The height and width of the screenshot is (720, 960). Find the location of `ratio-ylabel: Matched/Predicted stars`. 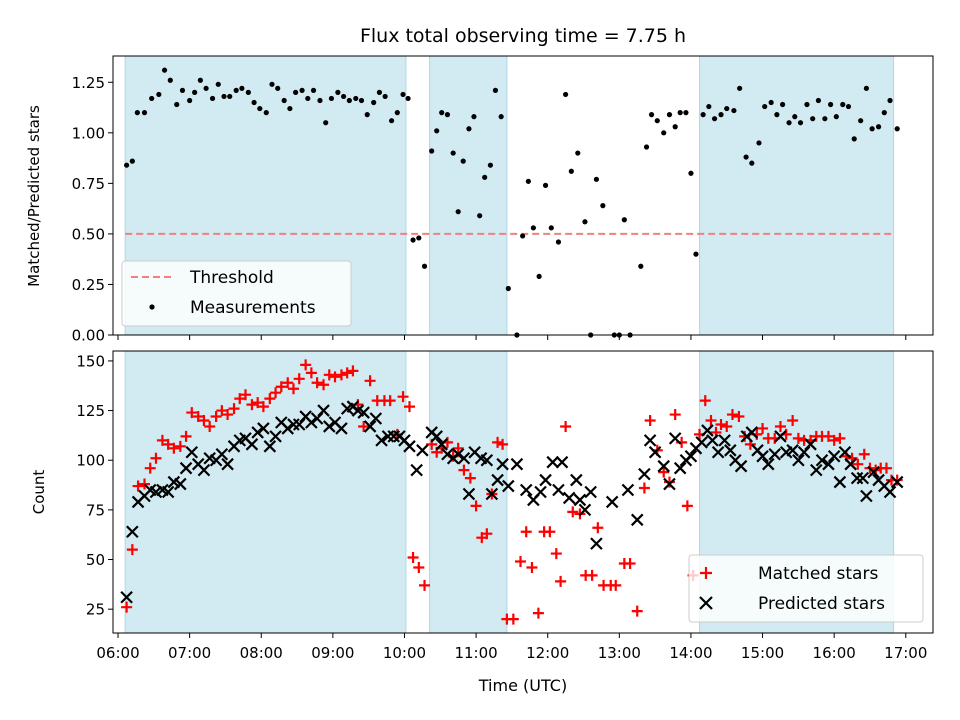

ratio-ylabel: Matched/Predicted stars is located at coordinates (34, 196).